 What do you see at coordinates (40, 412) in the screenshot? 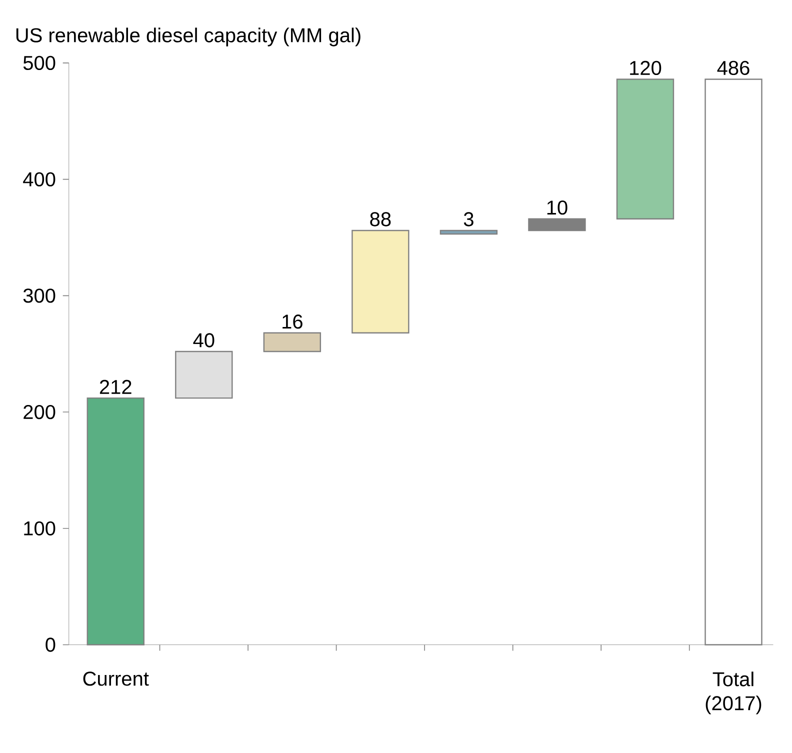
I see `y-tick-label: 200` at bounding box center [40, 412].